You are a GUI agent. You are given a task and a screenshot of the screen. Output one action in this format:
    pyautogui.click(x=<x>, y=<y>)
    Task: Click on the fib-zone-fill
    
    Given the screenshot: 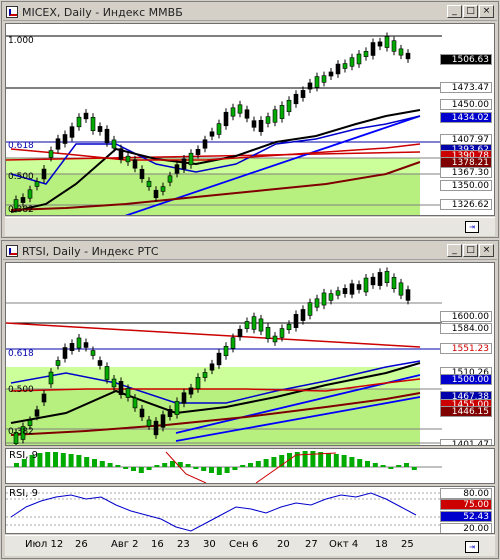 What is the action you would take?
    pyautogui.click(x=213, y=417)
    